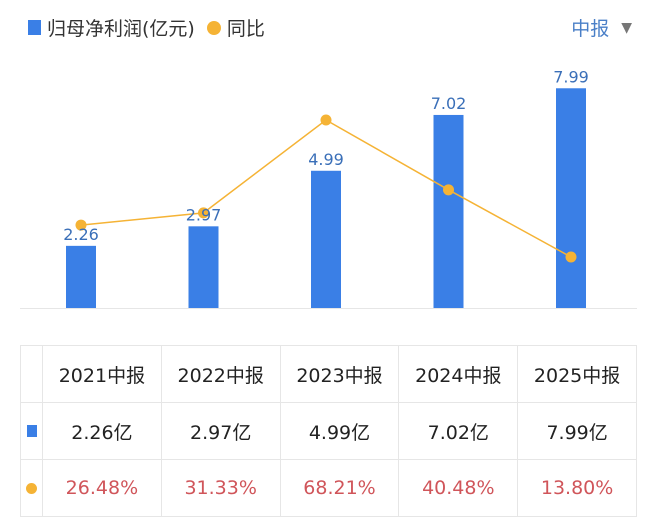  I want to click on header-cell: 2022中报, so click(220, 374).